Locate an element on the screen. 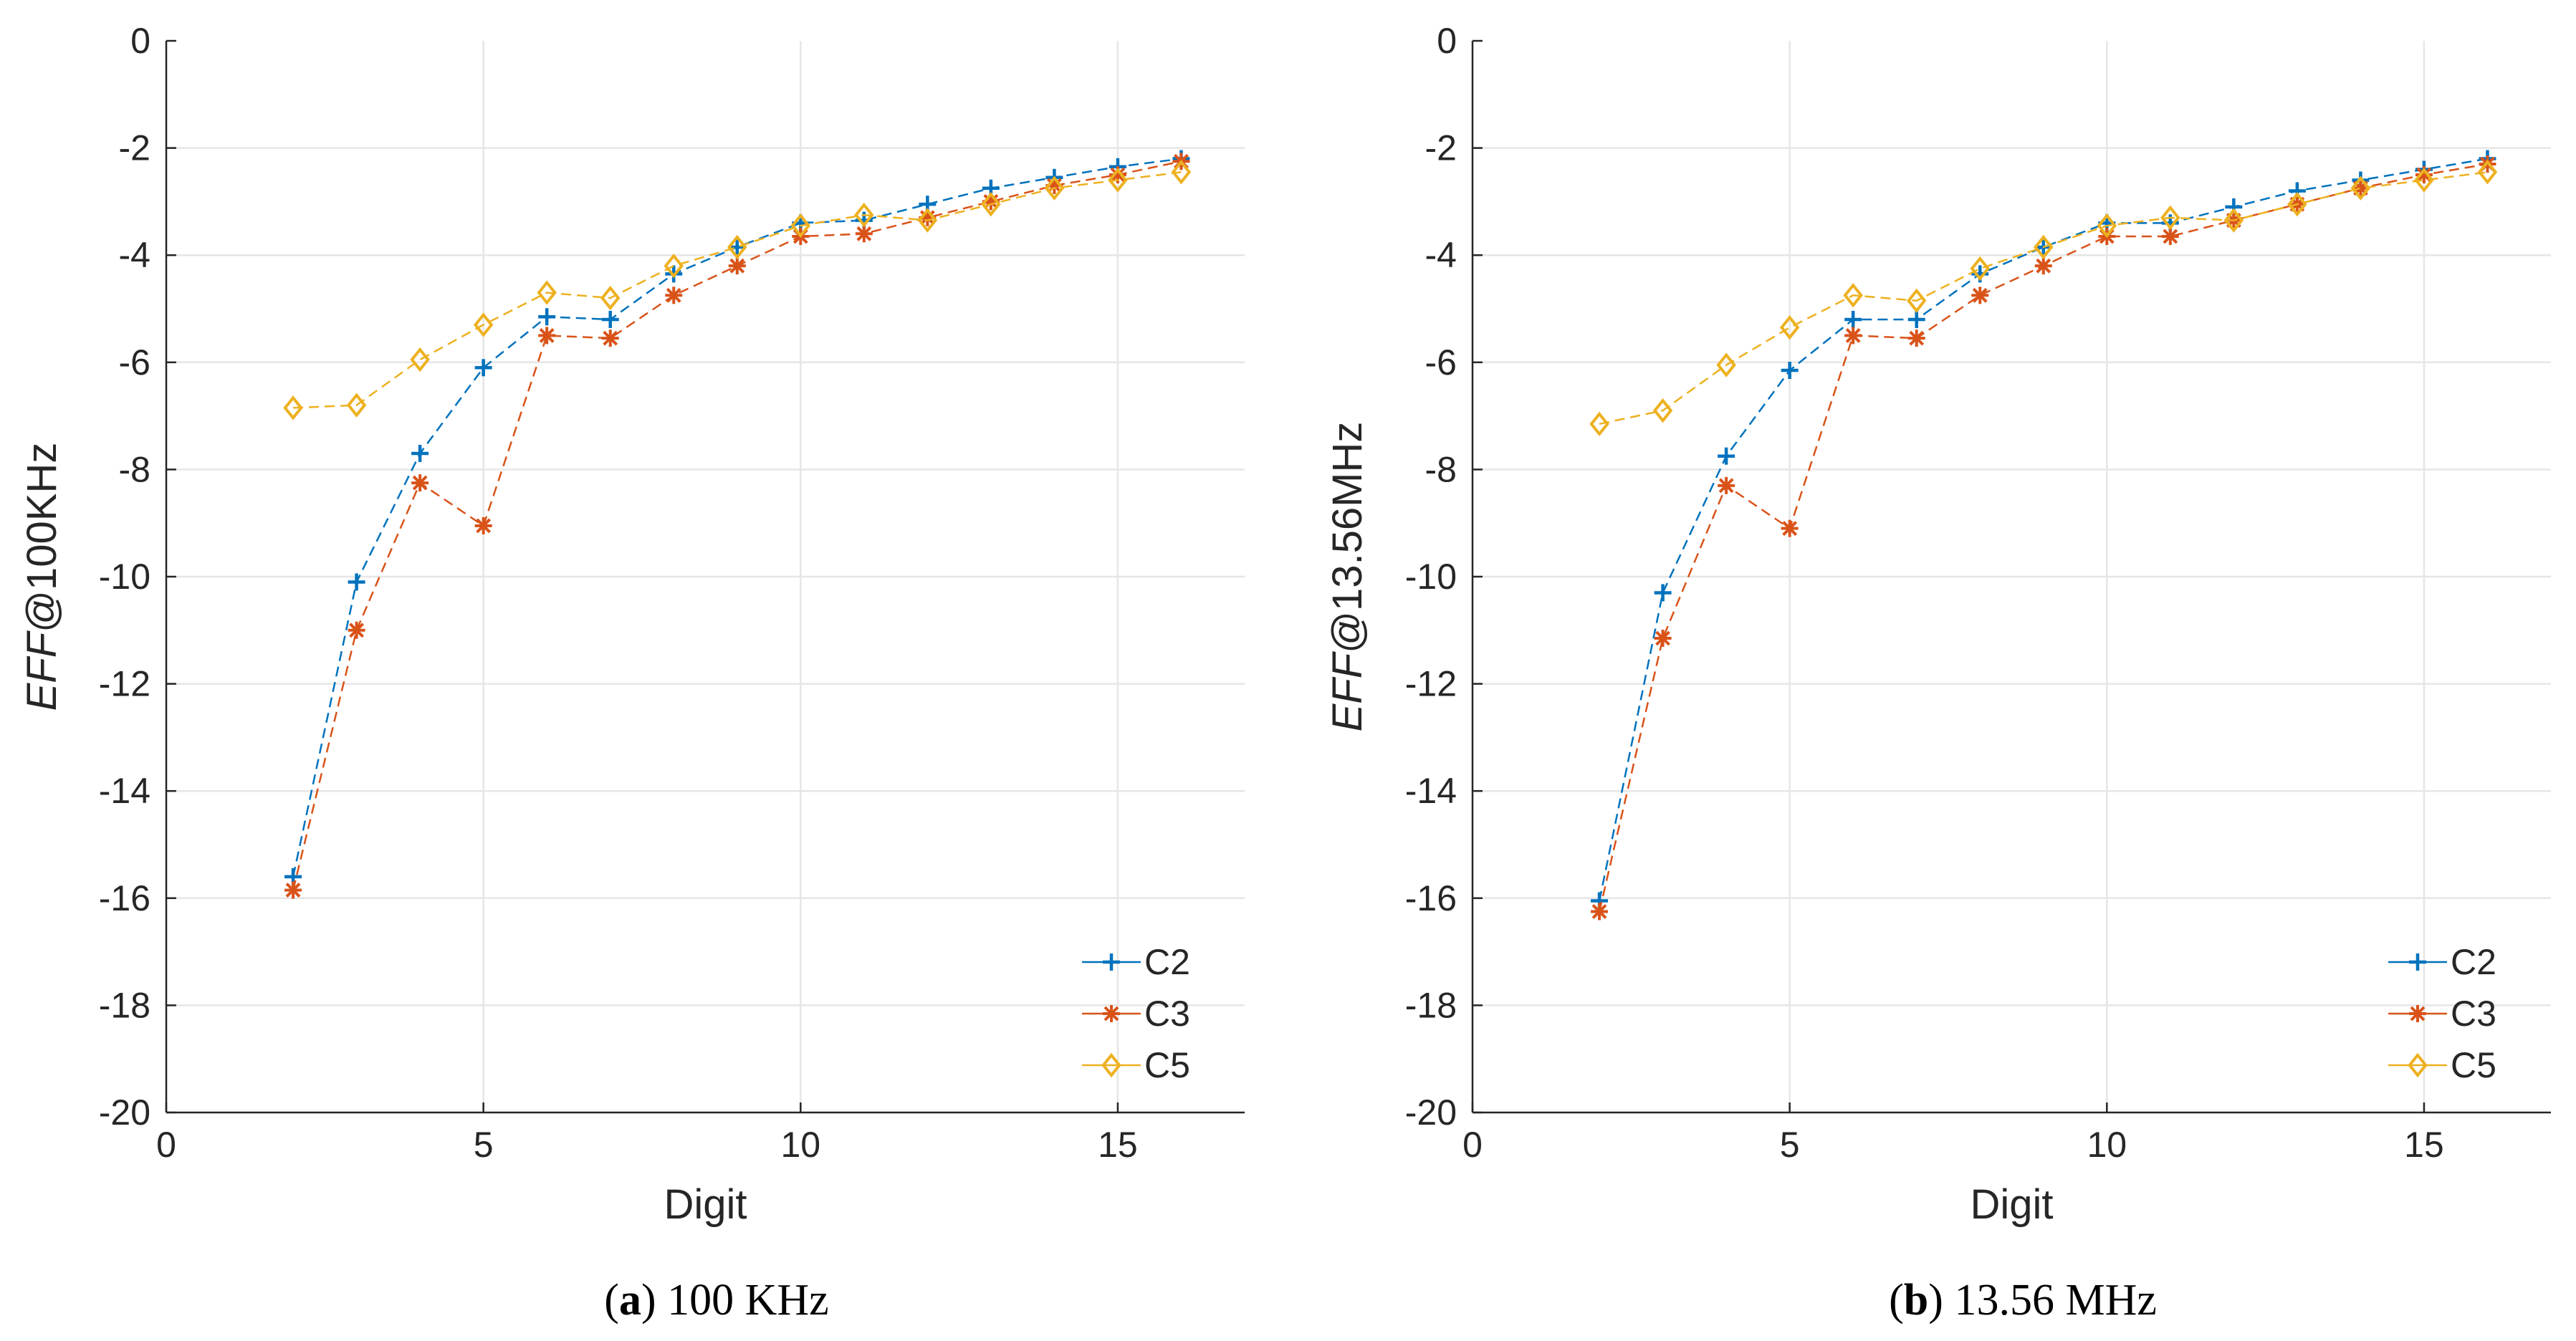 The image size is (2576, 1341). x-tick-label: 0 is located at coordinates (166, 1145).